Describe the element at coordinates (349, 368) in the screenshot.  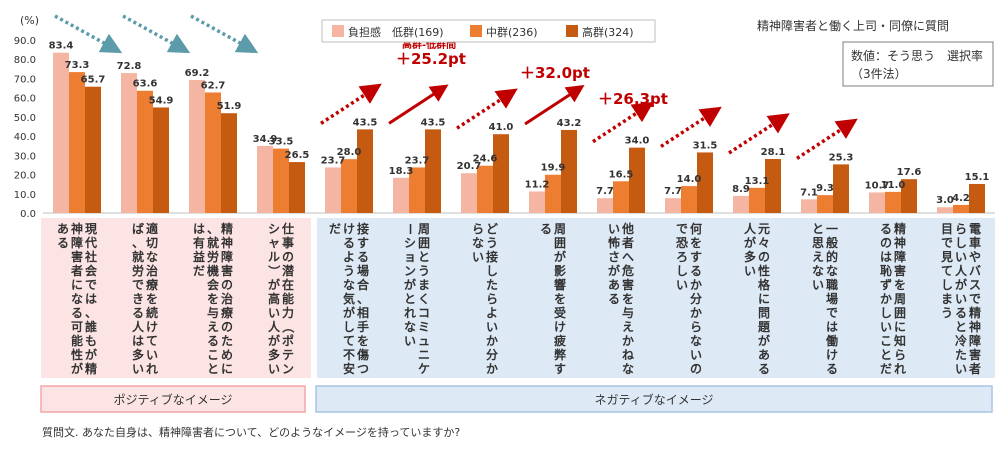
I see `category-label-char: 安` at that location.